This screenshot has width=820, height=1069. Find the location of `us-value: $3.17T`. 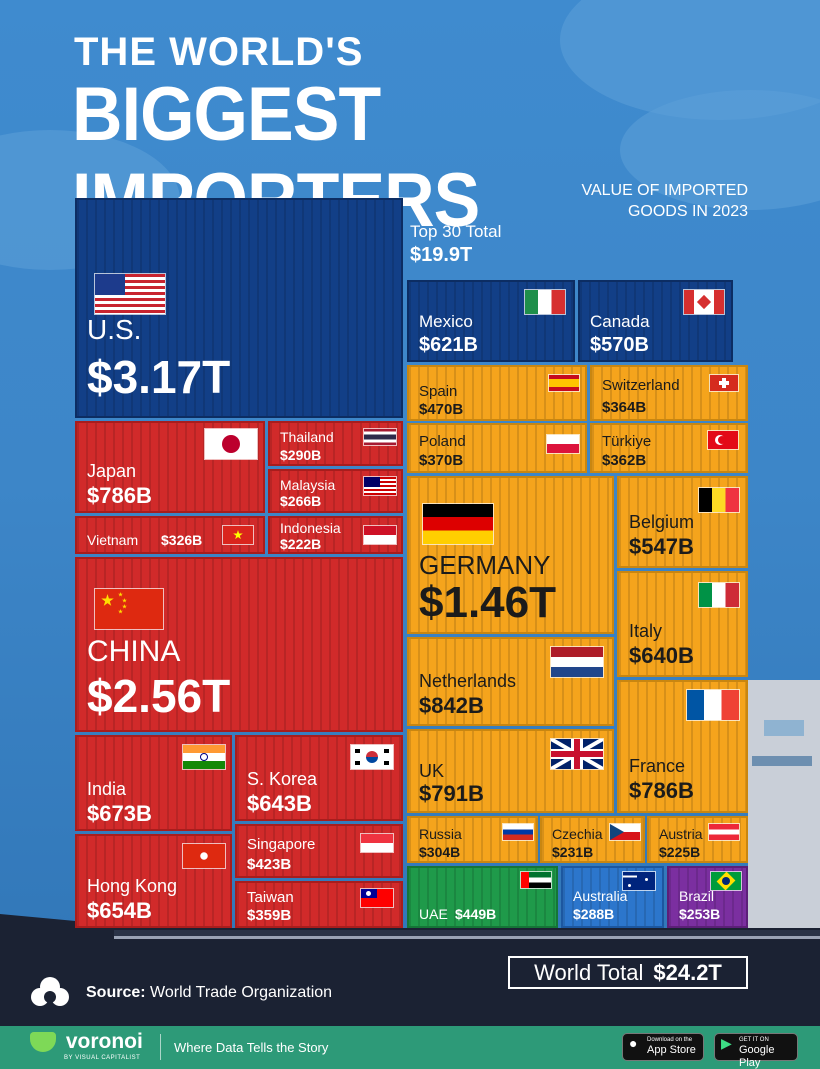

us-value: $3.17T is located at coordinates (159, 377).